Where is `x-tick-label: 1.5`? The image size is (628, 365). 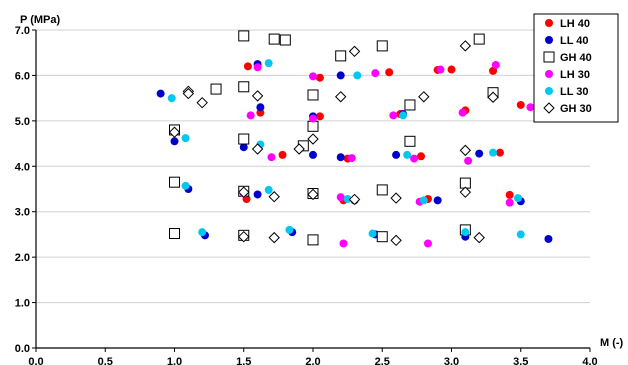
x-tick-label: 1.5 is located at coordinates (243, 360).